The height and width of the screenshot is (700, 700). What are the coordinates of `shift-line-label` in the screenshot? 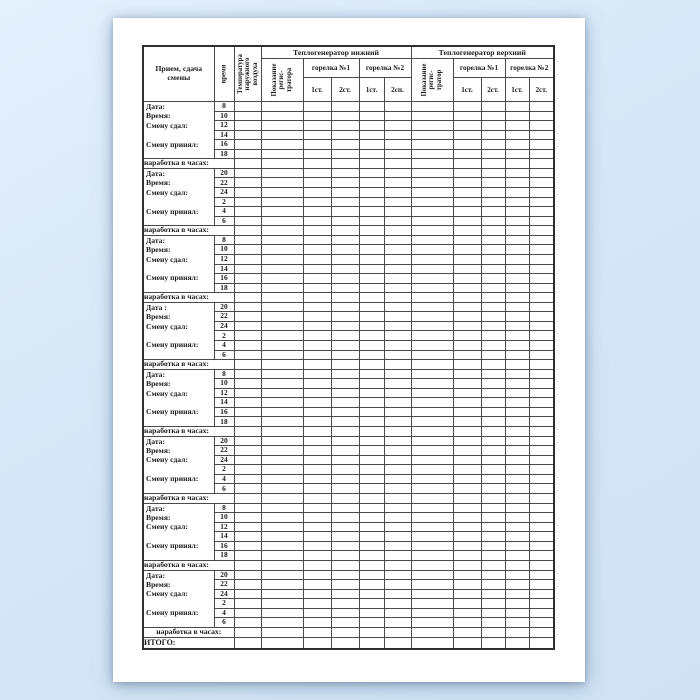 It's located at (178, 402).